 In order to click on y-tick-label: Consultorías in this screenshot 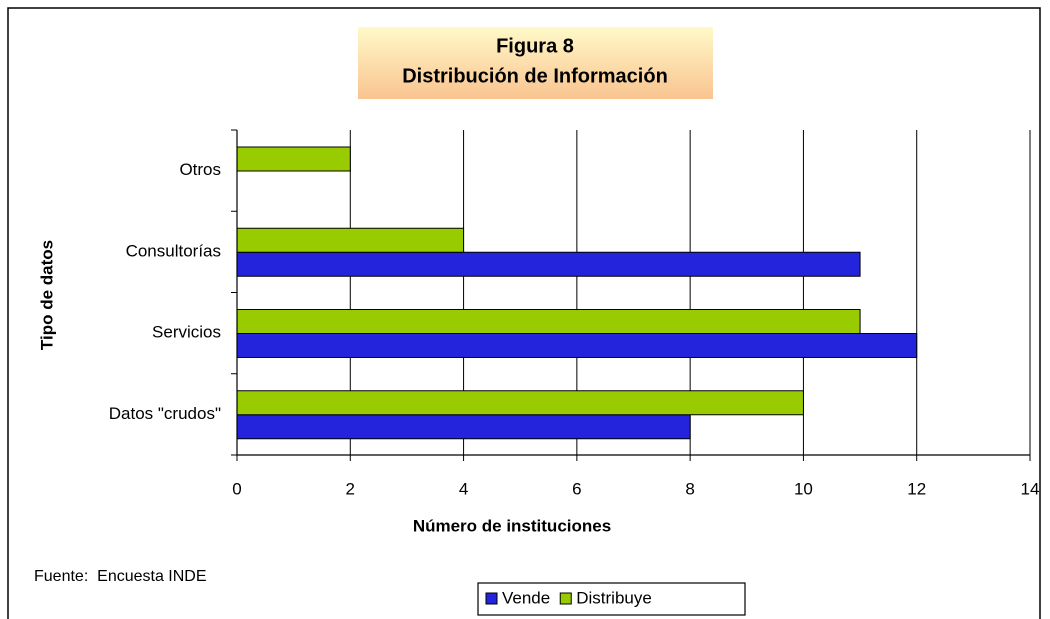, I will do `click(173, 250)`.